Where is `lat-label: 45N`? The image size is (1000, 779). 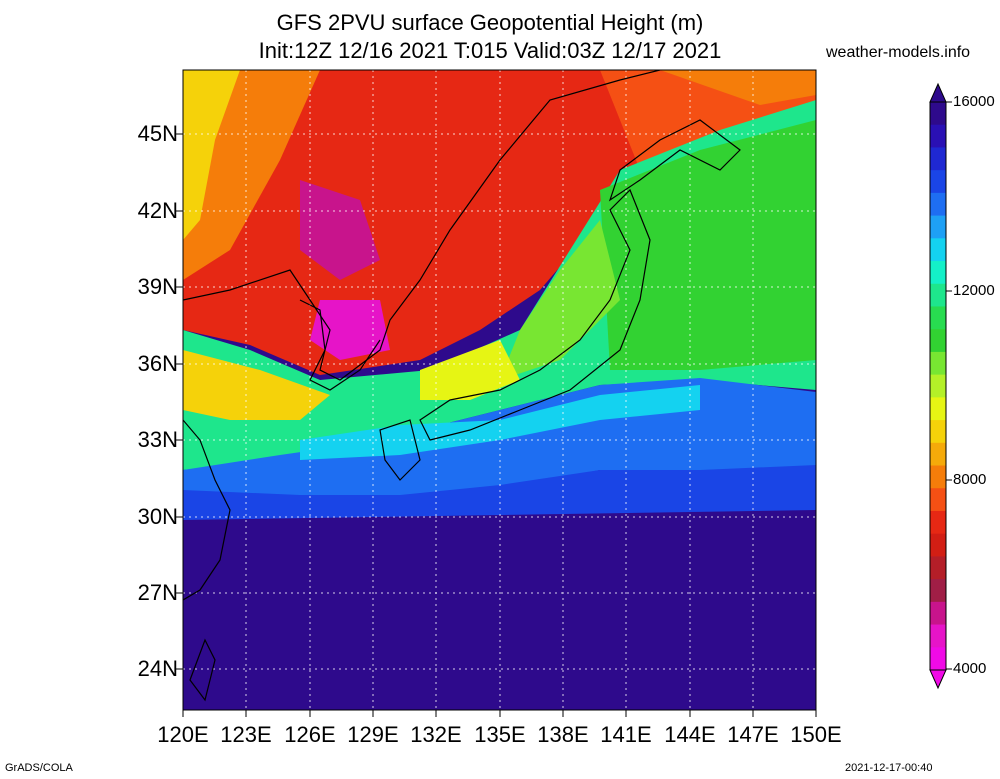 lat-label: 45N is located at coordinates (157, 133).